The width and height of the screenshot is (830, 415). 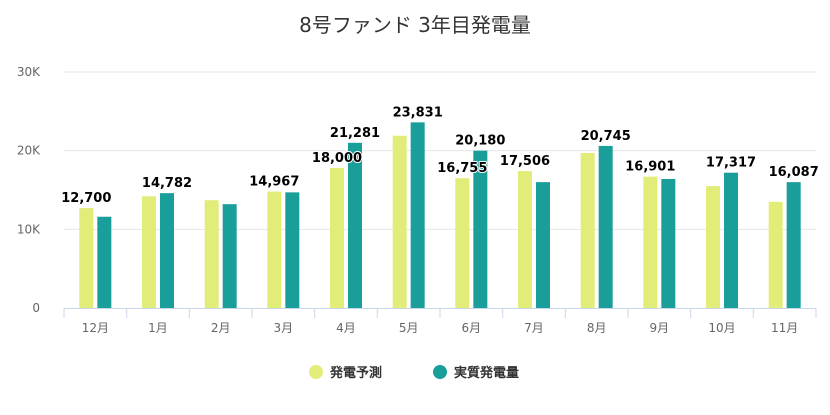 I want to click on x-axis: 12月 1月 2月 3月 4月 5月 6月 7月 8月 9月 10月 11月, so click(x=440, y=321).